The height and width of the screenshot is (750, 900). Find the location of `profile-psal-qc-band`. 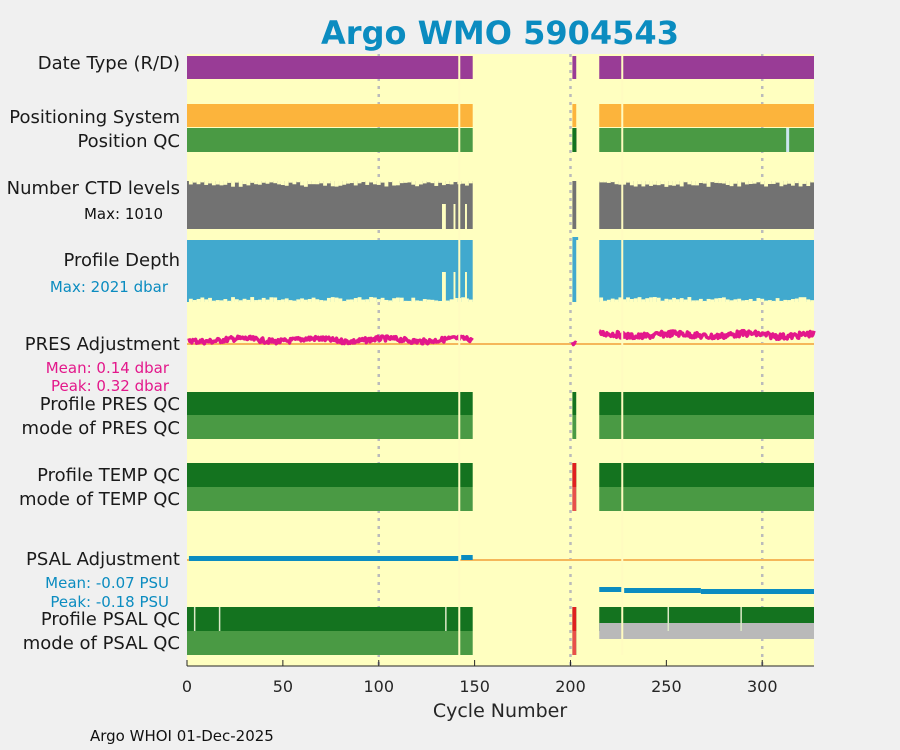

profile-psal-qc-band is located at coordinates (330, 619).